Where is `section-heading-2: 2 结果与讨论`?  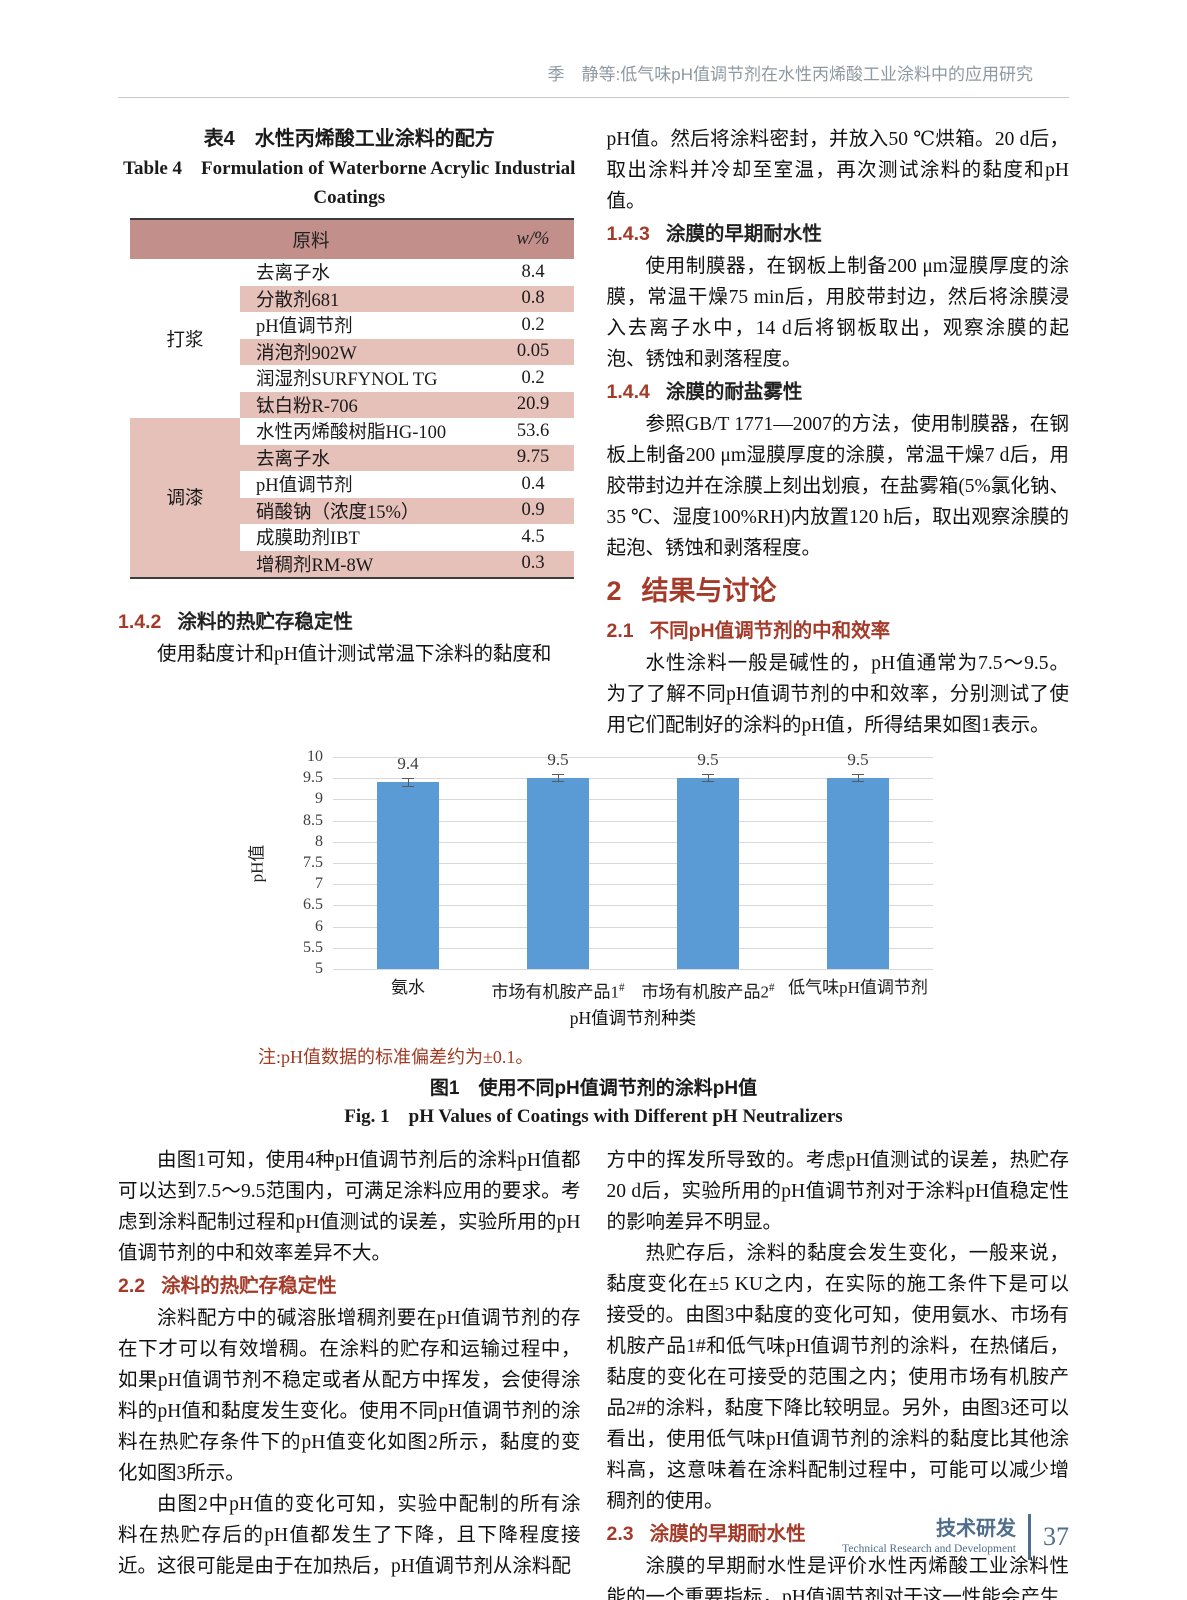 section-heading-2: 2 结果与讨论 is located at coordinates (838, 591).